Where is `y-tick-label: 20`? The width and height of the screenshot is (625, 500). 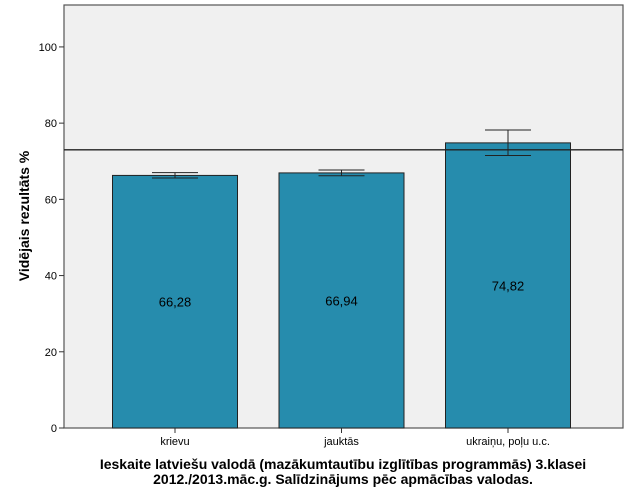
y-tick-label: 20 is located at coordinates (51, 353).